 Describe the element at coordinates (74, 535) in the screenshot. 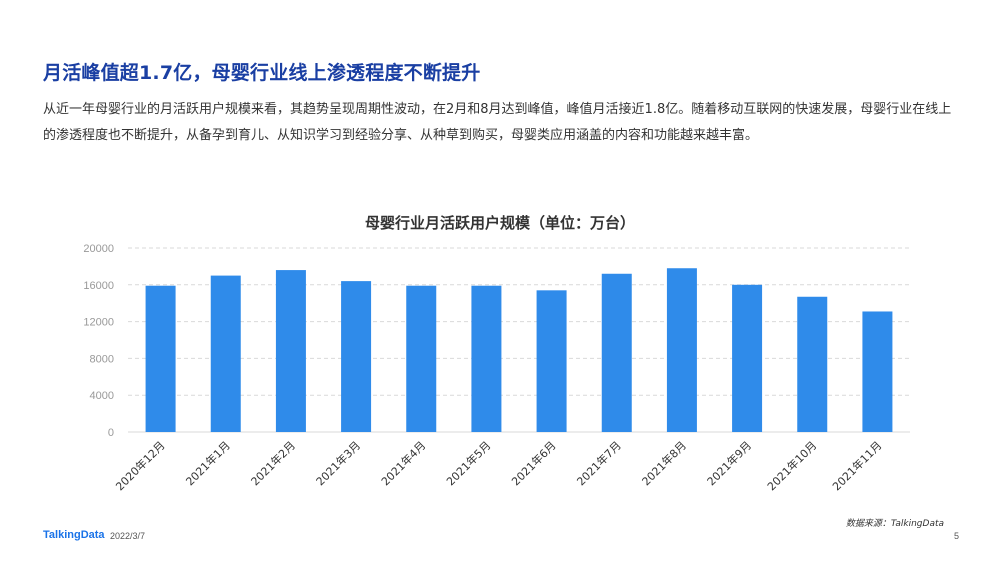

I see `talkingdata-logo: TalkingData` at that location.